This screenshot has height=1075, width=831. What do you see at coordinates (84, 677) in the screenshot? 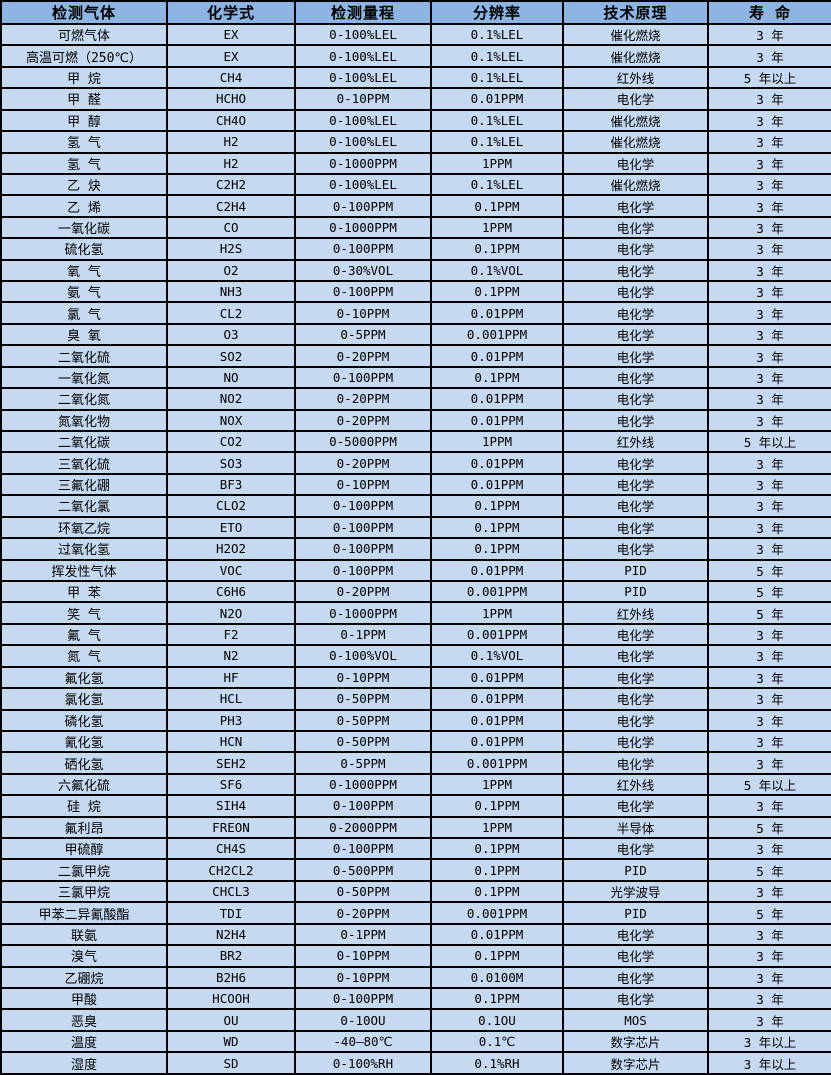
I see `cell-gas: 氟化氢` at bounding box center [84, 677].